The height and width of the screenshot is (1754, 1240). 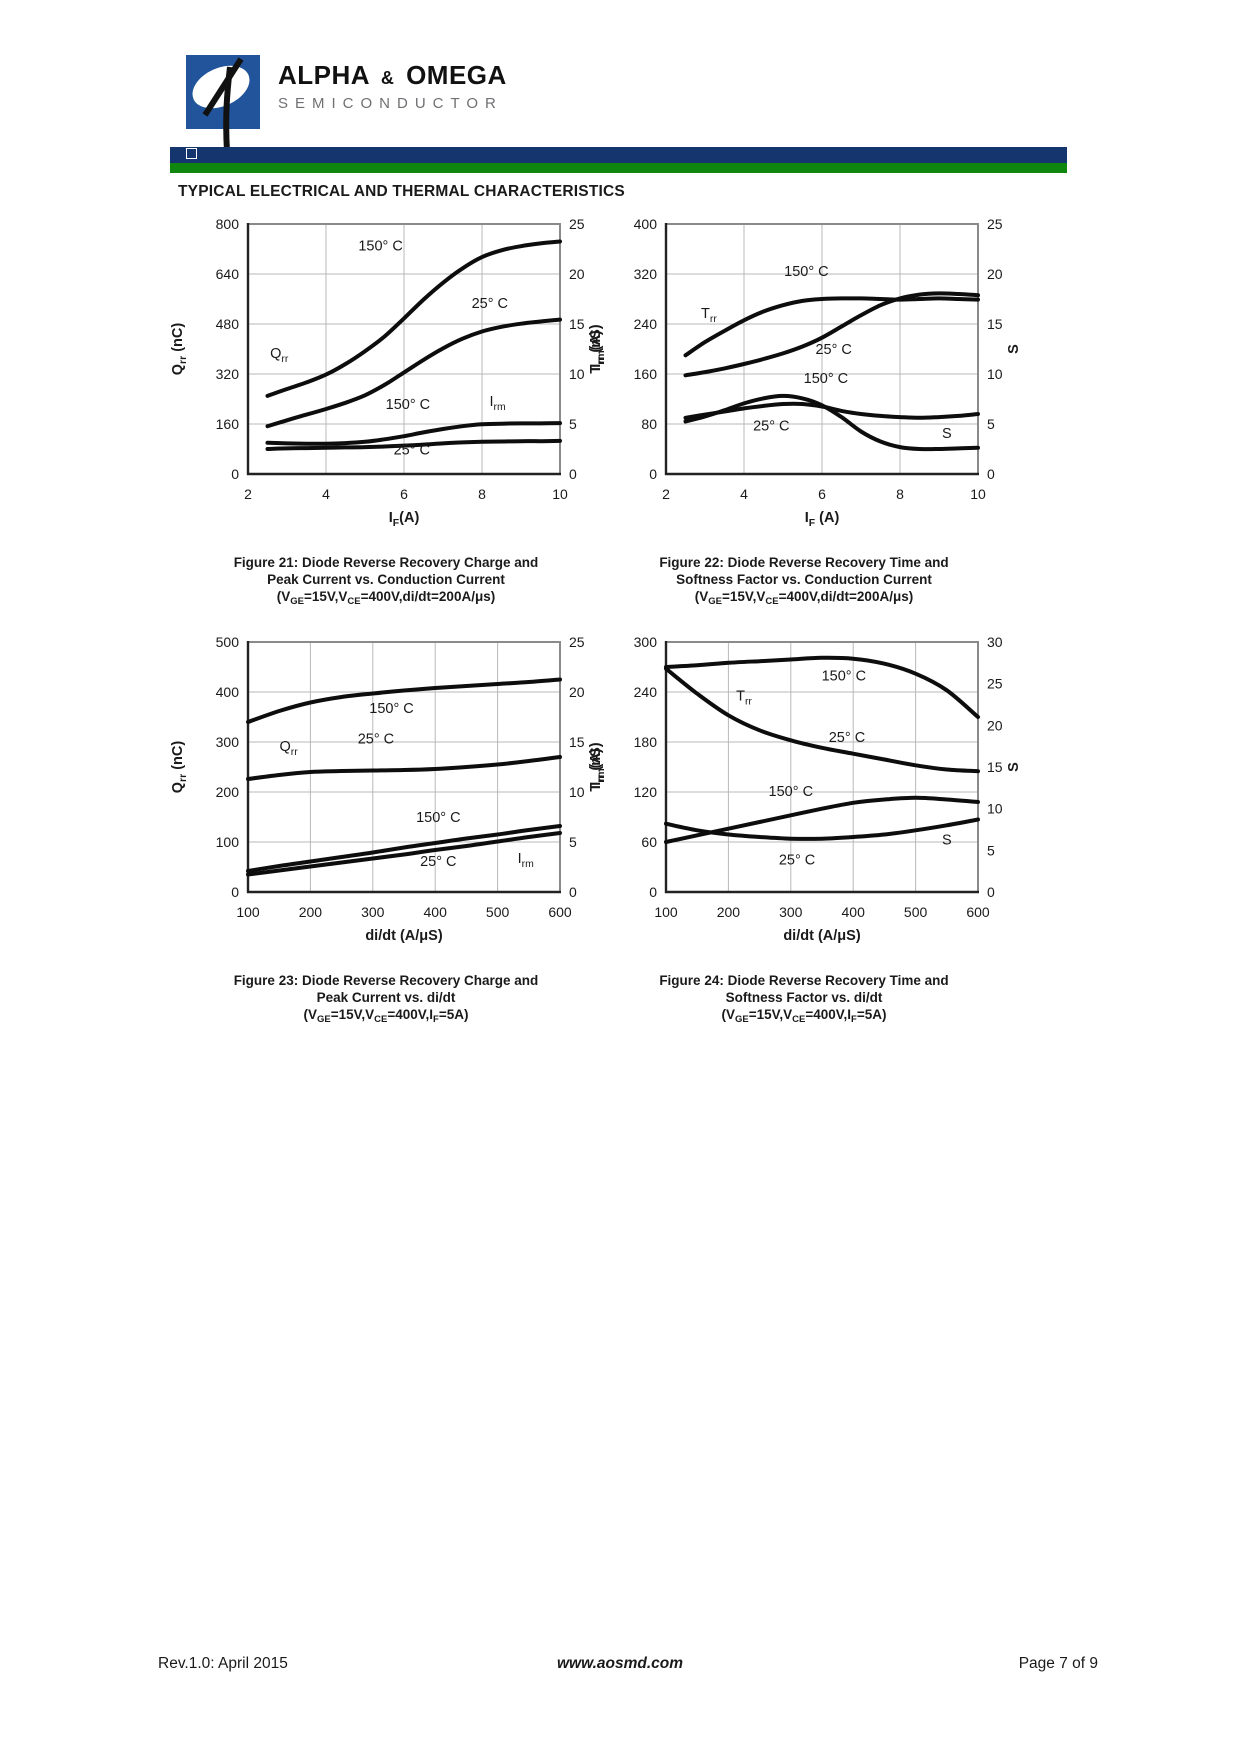 I want to click on series-Trr-25C, so click(x=822, y=720).